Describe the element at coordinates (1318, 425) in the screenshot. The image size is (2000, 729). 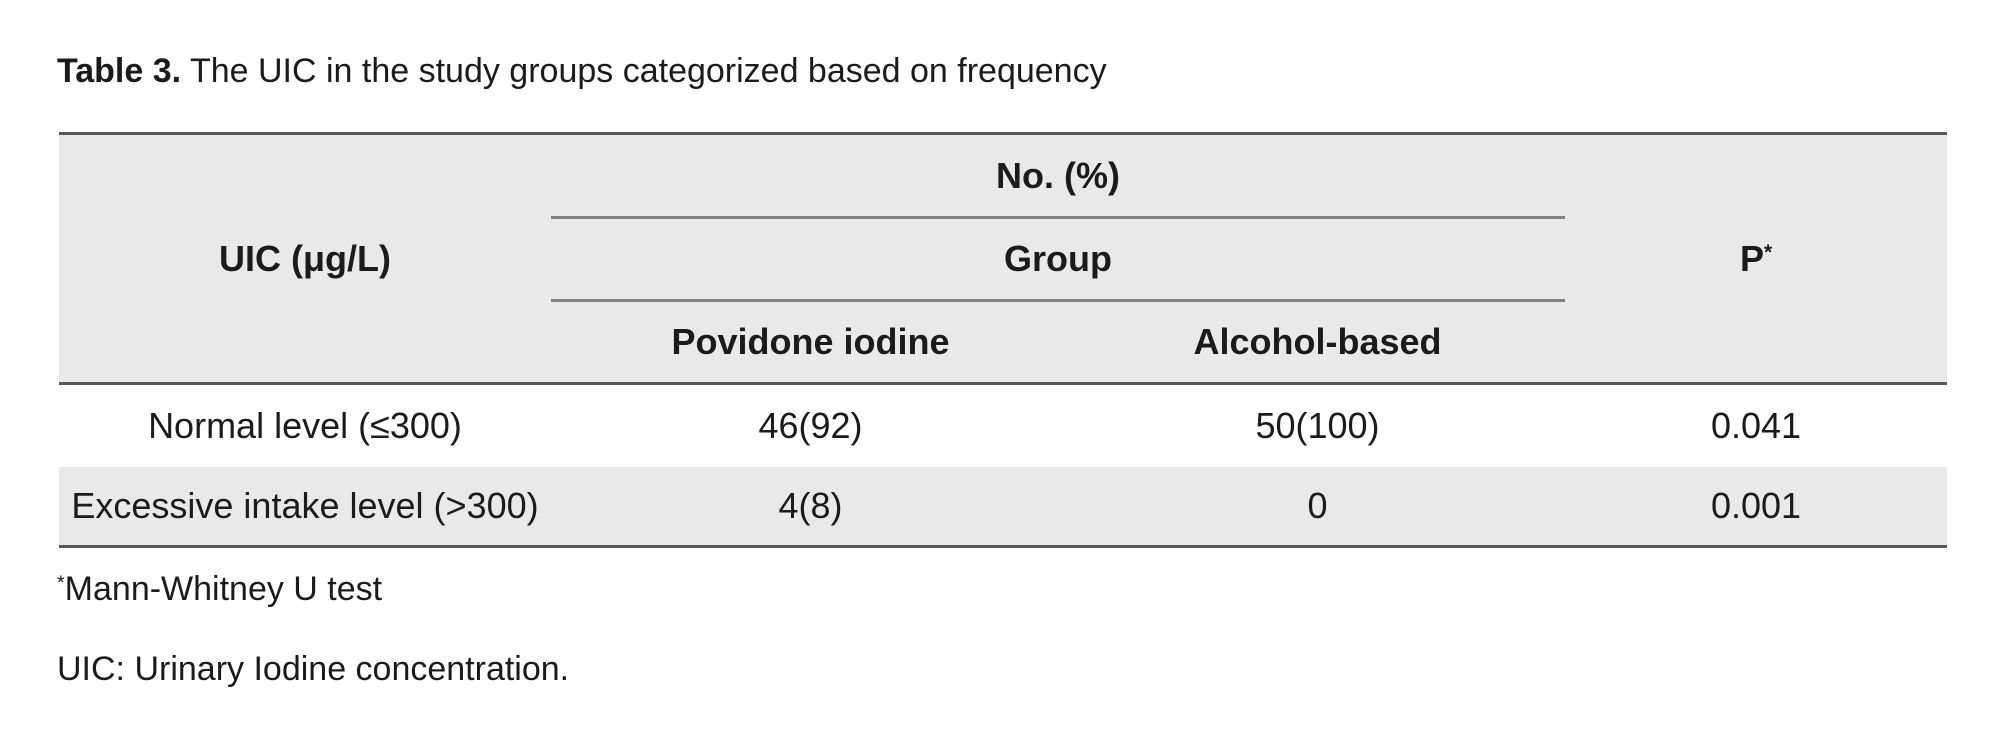
I see `cell-normal-alcohol: 50(100)` at that location.